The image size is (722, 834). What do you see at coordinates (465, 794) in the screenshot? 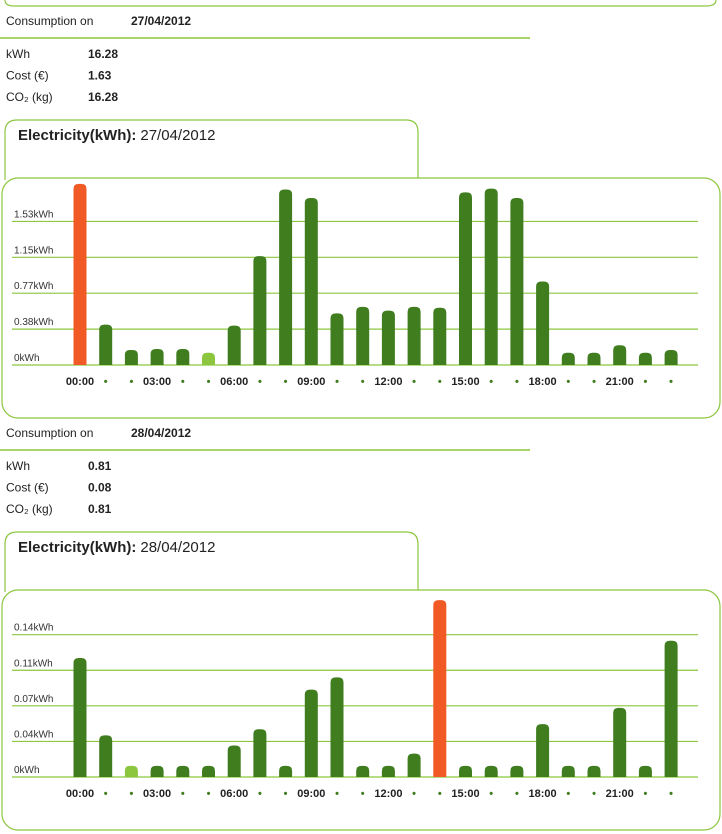
I see `x-tick-label: 15:00` at bounding box center [465, 794].